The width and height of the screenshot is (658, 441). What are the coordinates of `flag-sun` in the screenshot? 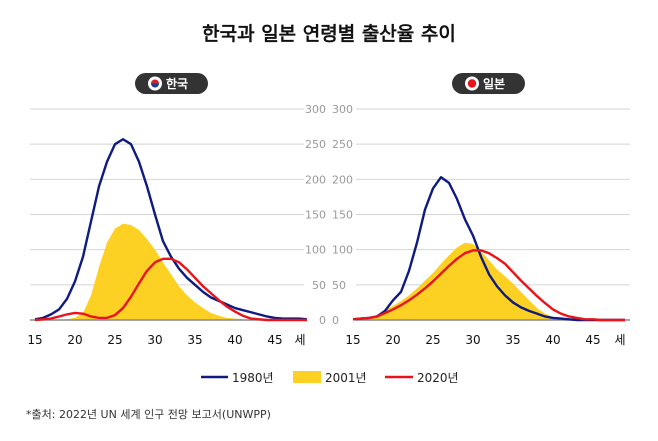 It's located at (472, 83).